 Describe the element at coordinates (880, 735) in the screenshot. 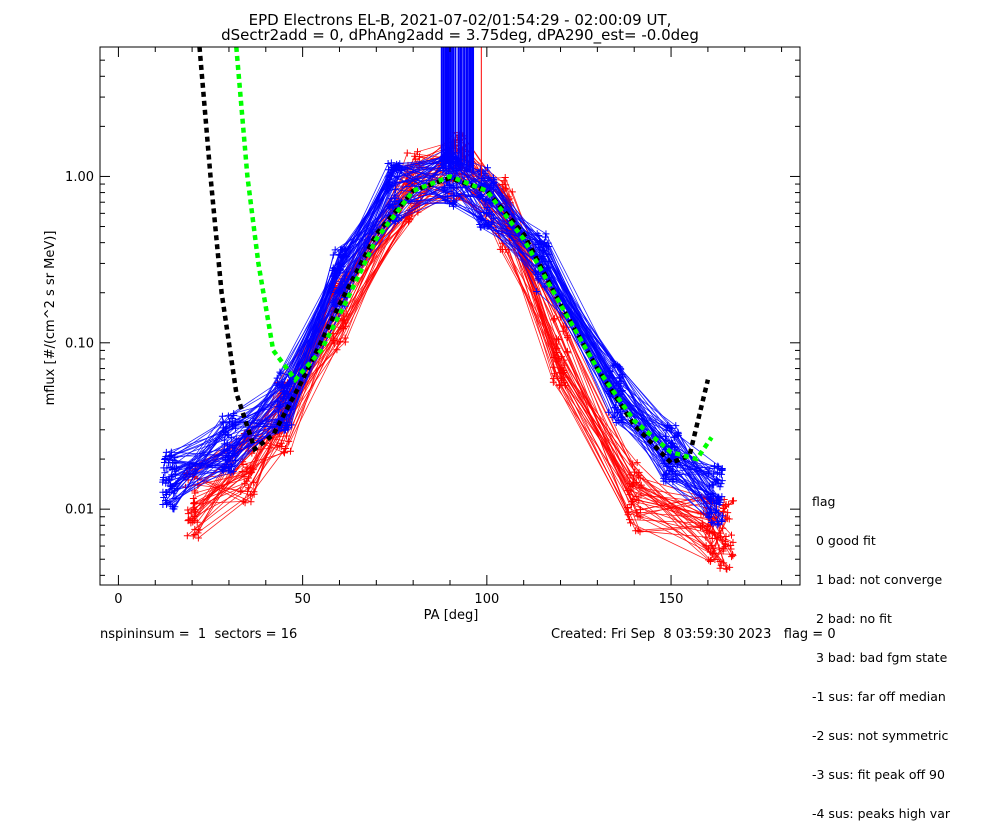

I see `legend-item: -2 sus: not symmetric` at that location.